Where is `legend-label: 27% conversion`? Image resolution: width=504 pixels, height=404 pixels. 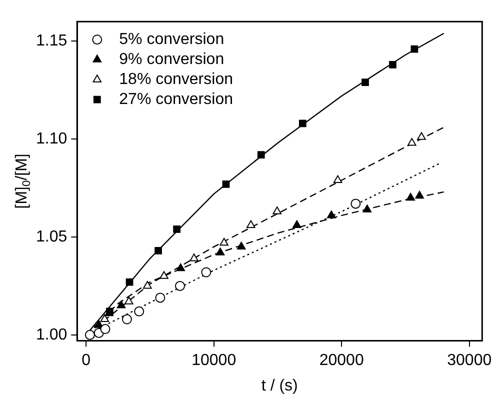
legend-label: 27% conversion is located at coordinates (176, 99).